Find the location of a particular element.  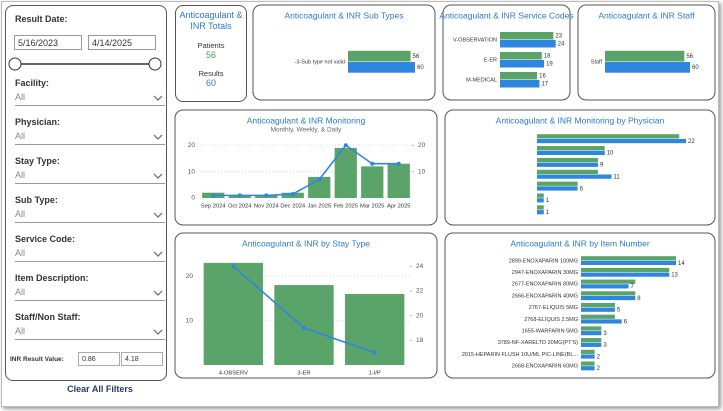

data-label: 11 is located at coordinates (617, 177).